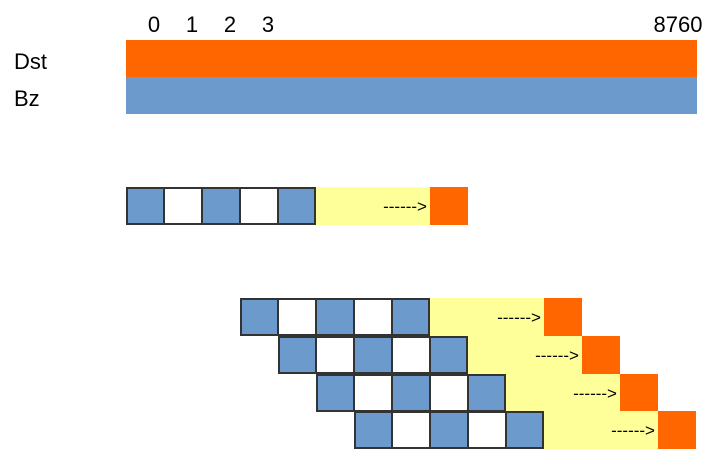 Image resolution: width=718 pixels, height=460 pixels. What do you see at coordinates (678, 24) in the screenshot?
I see `tick-label-8760: 8760` at bounding box center [678, 24].